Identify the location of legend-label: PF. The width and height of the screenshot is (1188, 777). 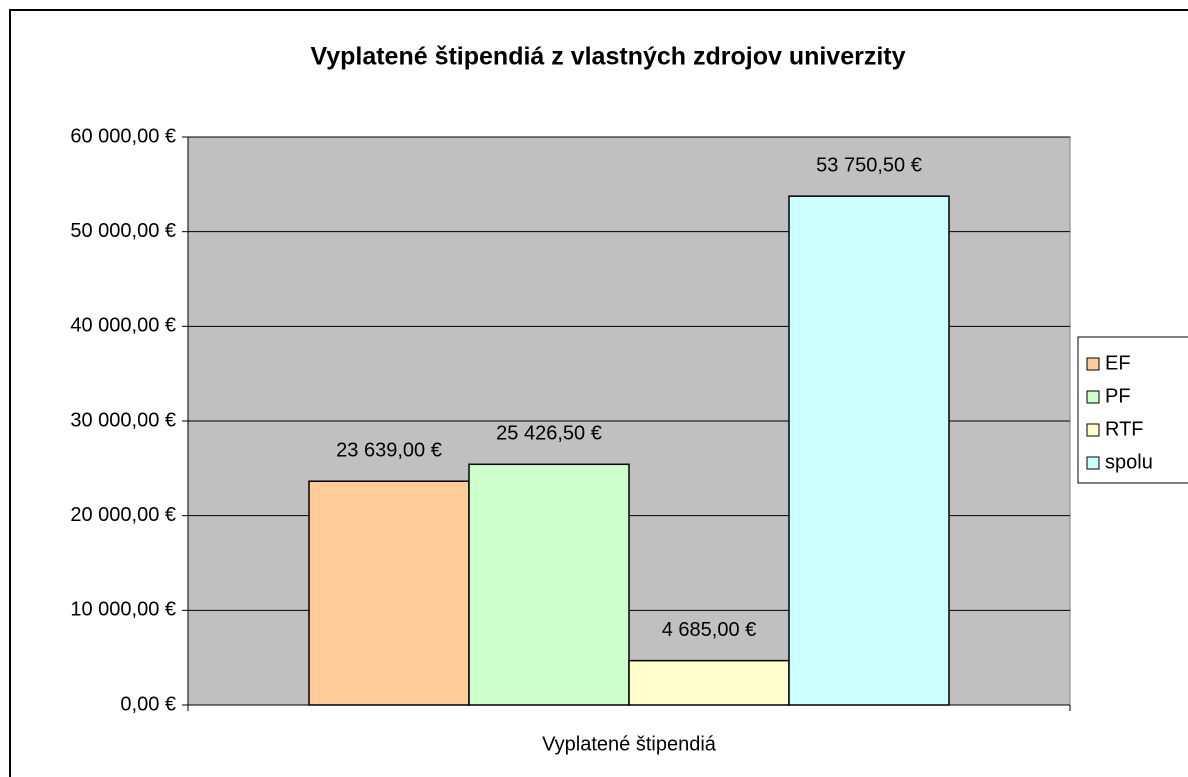
(1118, 396).